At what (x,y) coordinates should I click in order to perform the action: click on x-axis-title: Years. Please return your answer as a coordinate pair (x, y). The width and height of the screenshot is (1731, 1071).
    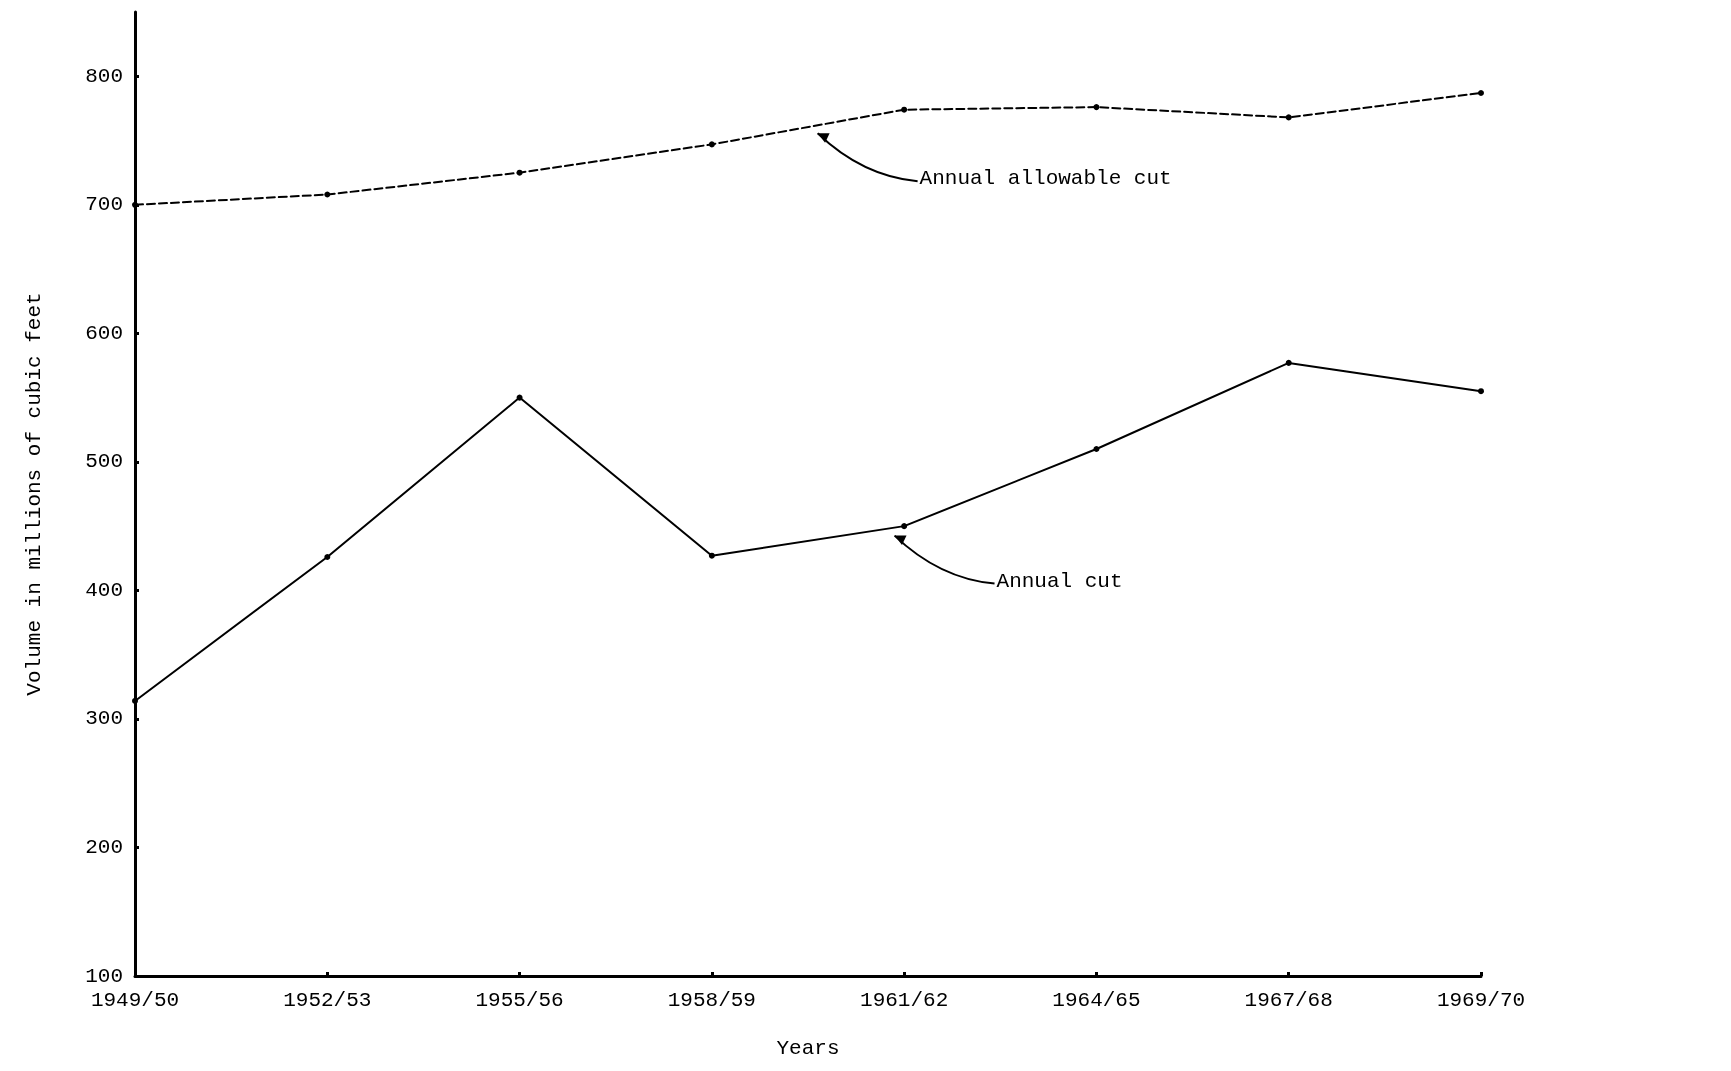
    Looking at the image, I should click on (808, 1048).